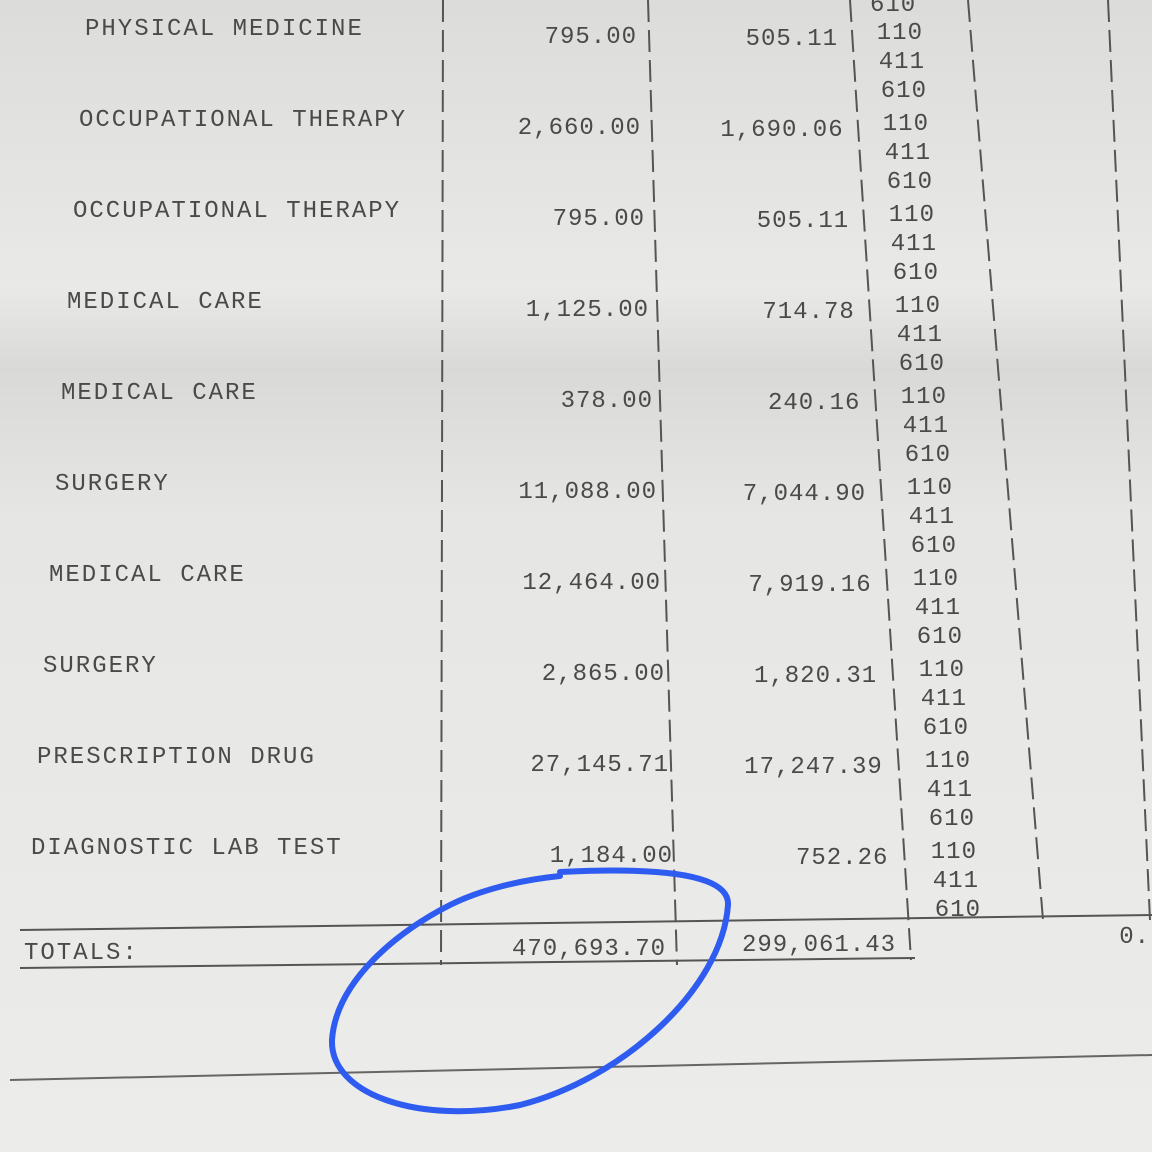 The width and height of the screenshot is (1152, 1152). What do you see at coordinates (606, 401) in the screenshot?
I see `billed-amount: 378.00` at bounding box center [606, 401].